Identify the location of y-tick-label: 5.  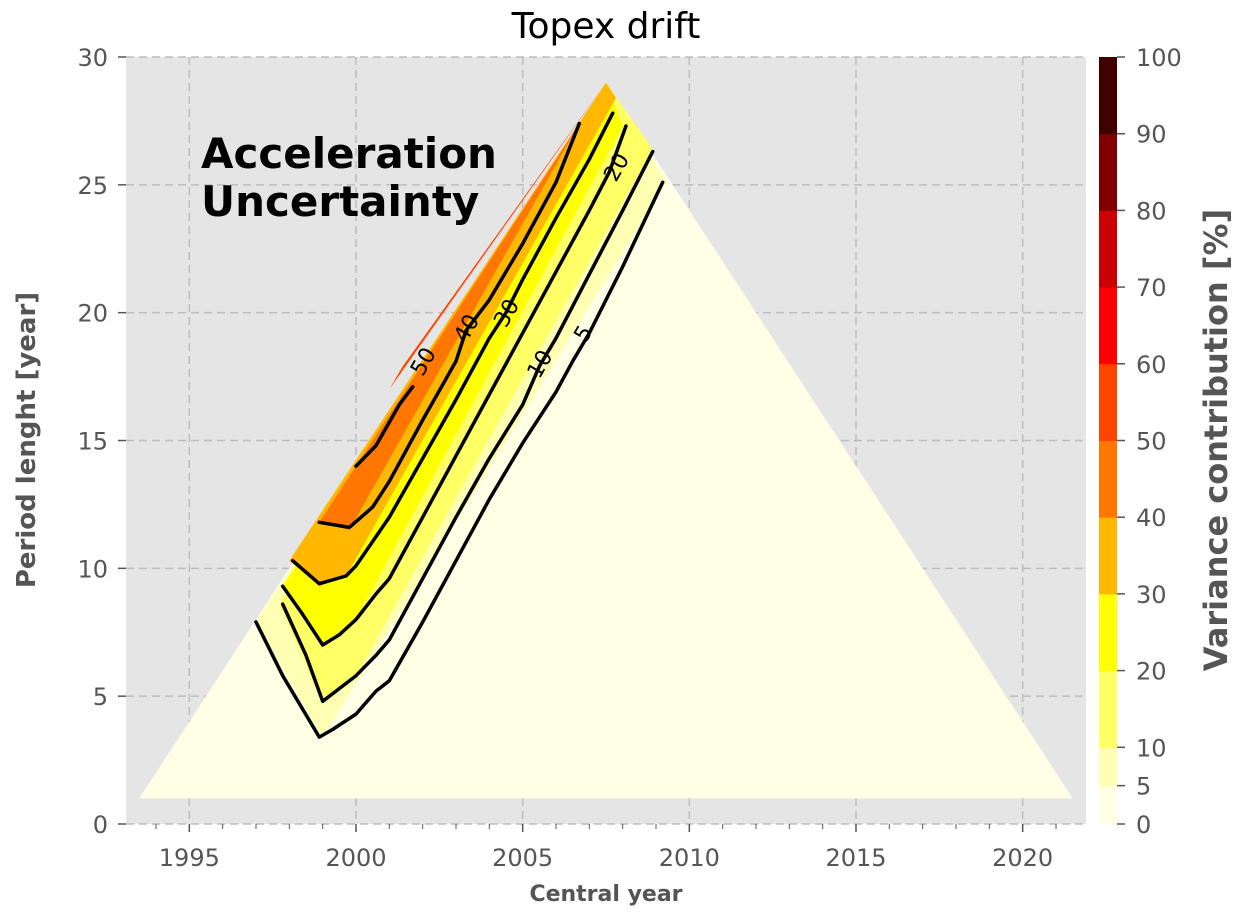
(100, 697).